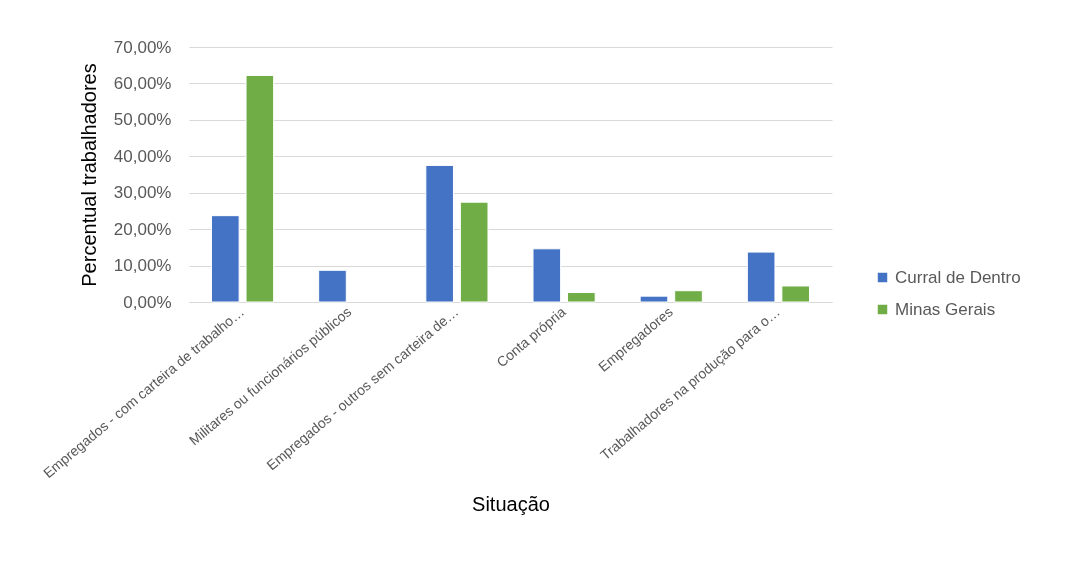 This screenshot has height=570, width=1085. What do you see at coordinates (142, 229) in the screenshot?
I see `y-tick-label: 20,00%` at bounding box center [142, 229].